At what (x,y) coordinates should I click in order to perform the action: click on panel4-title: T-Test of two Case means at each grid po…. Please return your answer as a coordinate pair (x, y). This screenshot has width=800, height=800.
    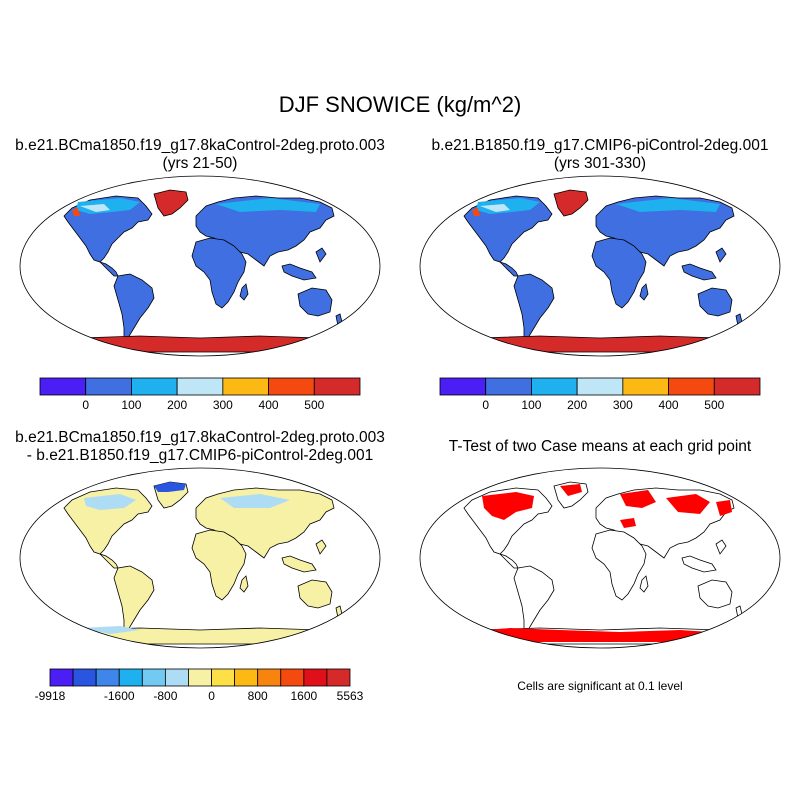
    Looking at the image, I should click on (600, 447).